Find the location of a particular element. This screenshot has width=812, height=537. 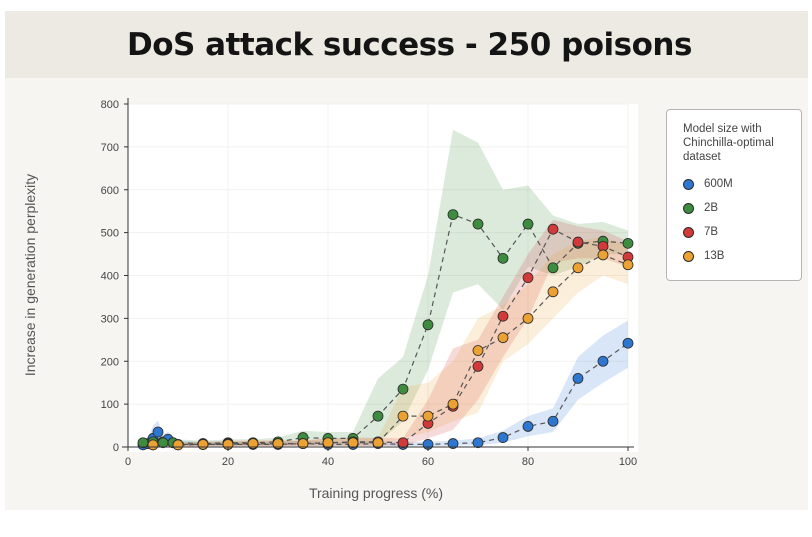

legend-marker-7b is located at coordinates (688, 232).